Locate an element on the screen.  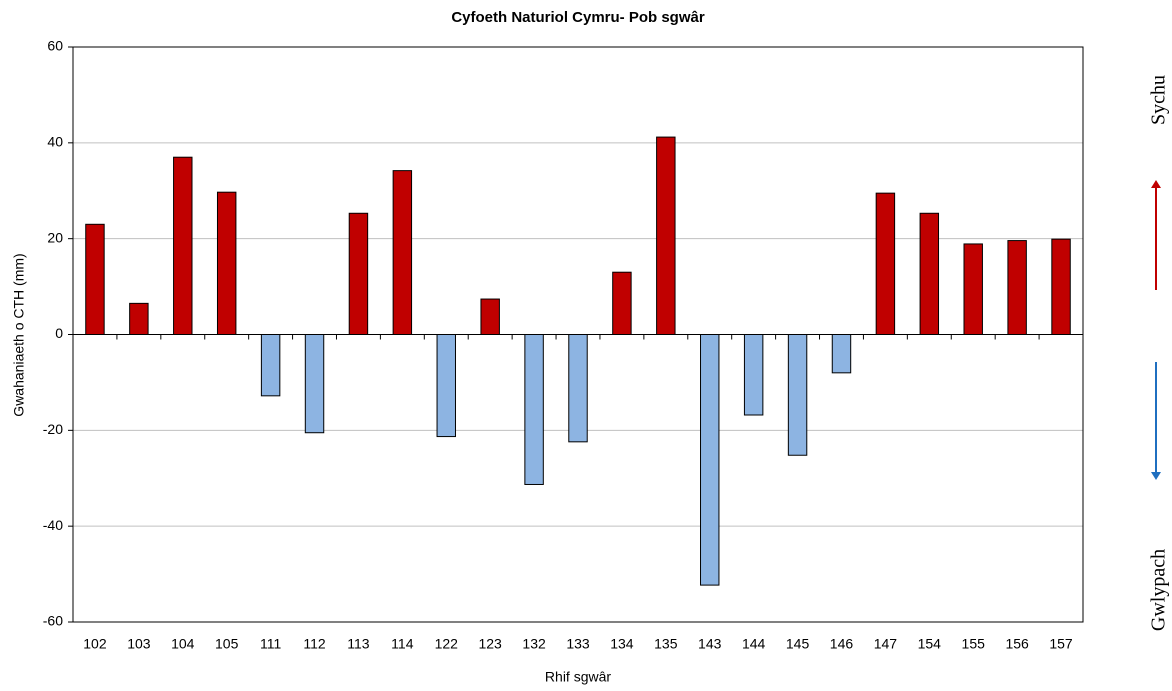
x-tick-label: 103 is located at coordinates (139, 644).